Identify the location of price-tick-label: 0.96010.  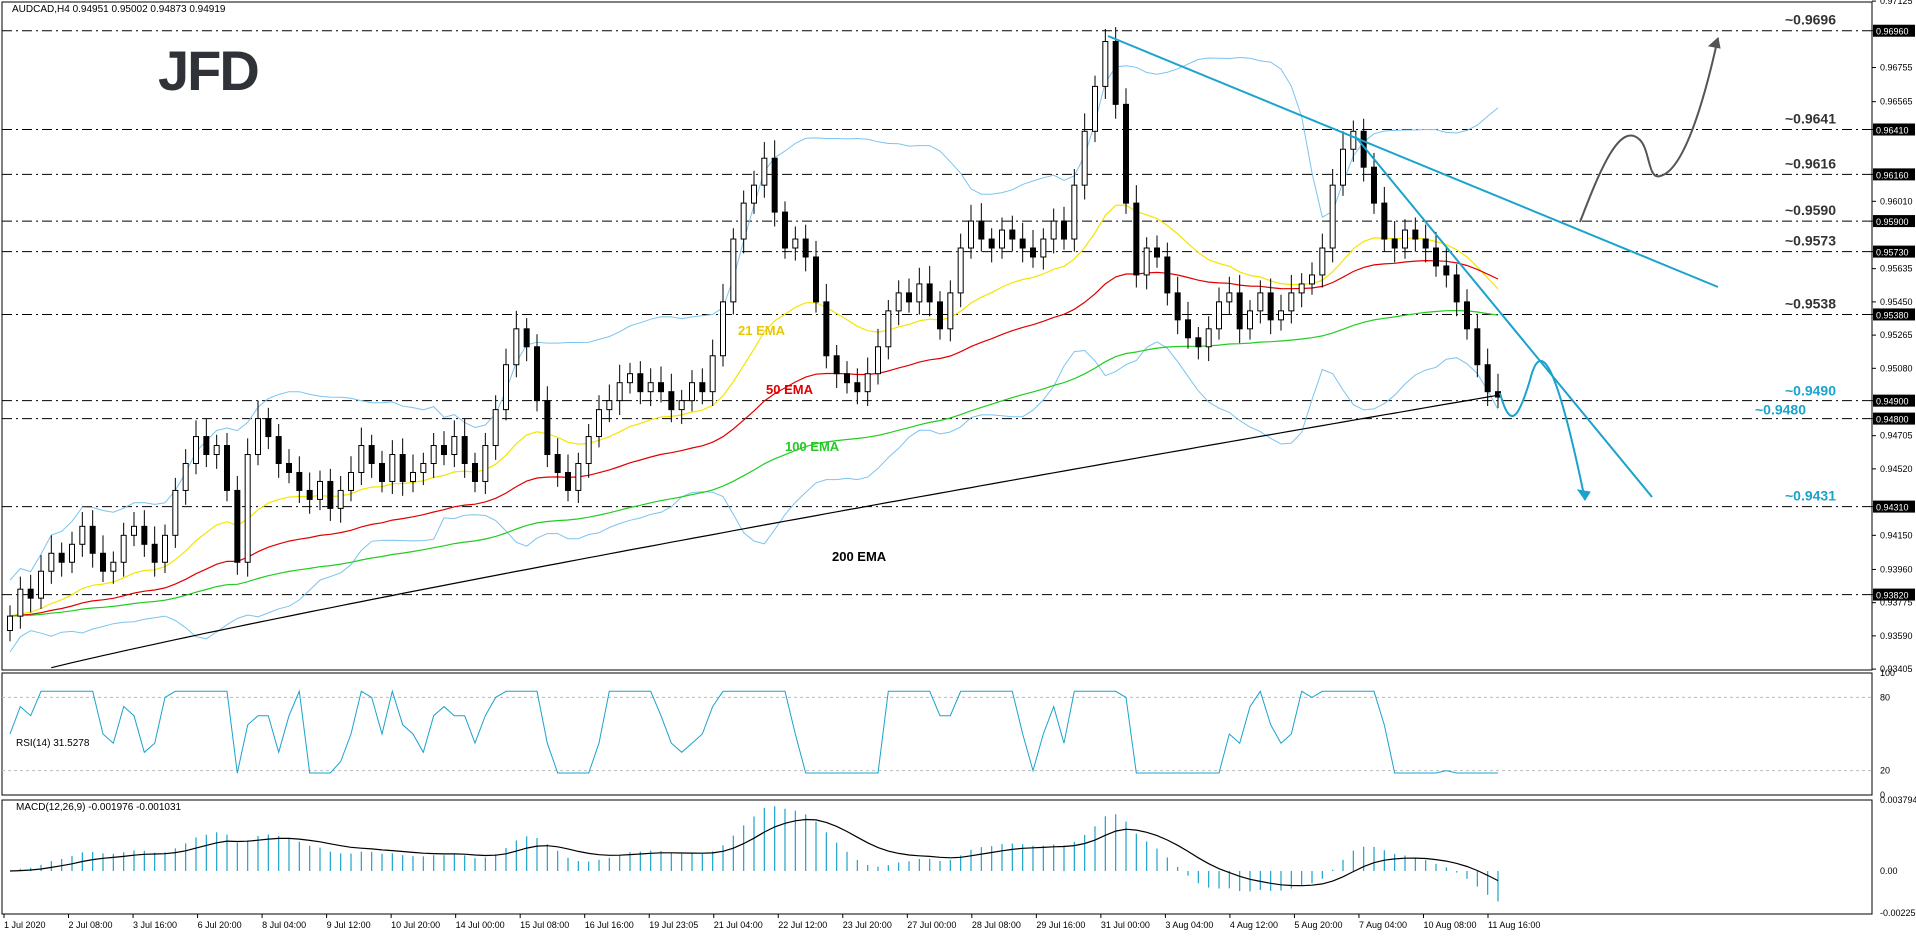
(1896, 201).